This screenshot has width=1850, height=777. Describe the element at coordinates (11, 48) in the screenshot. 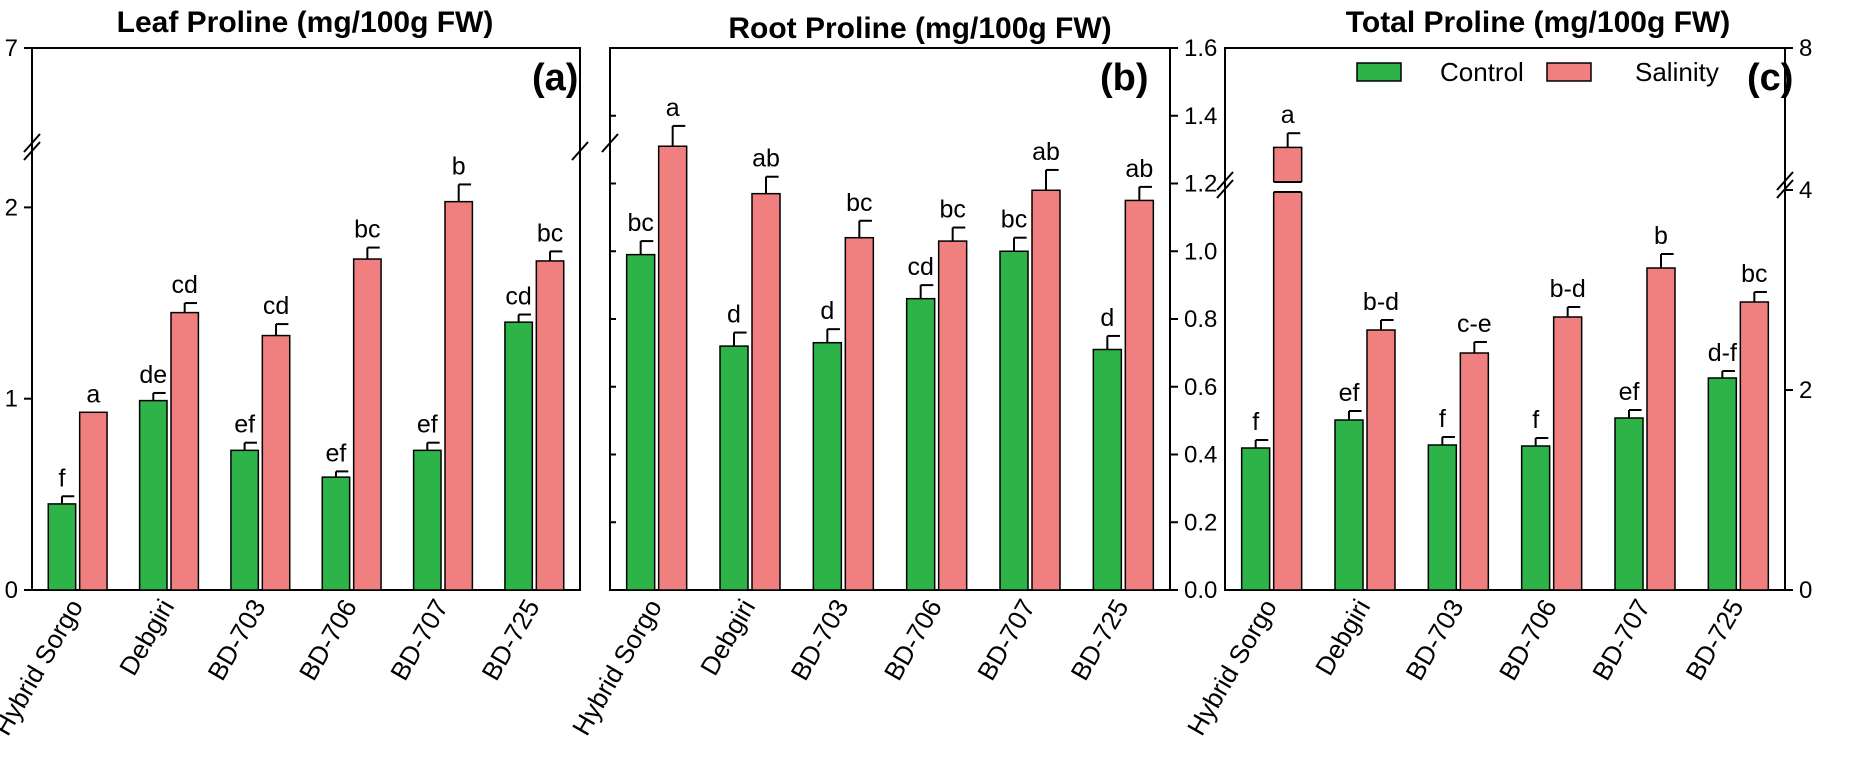

I see `y-tick-label-a: 7` at that location.